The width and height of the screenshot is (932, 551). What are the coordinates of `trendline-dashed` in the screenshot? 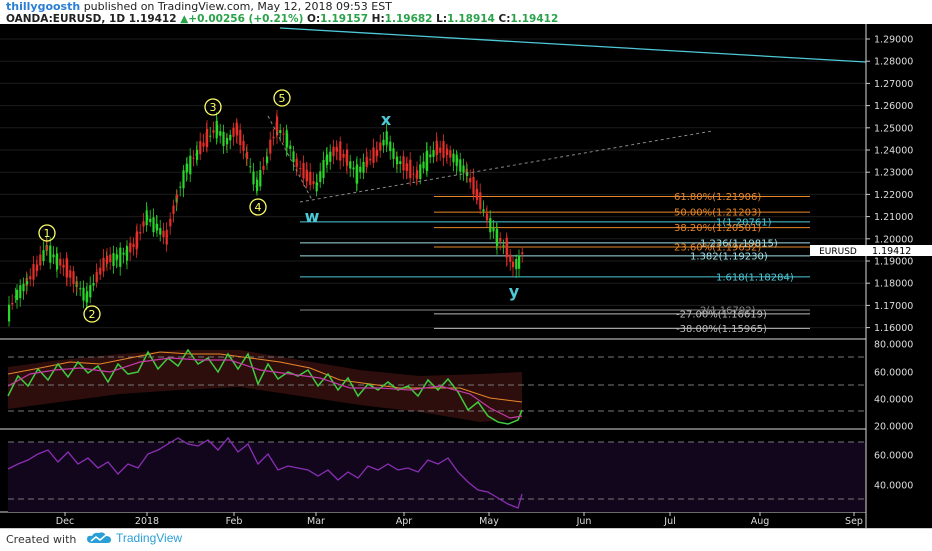 It's located at (506, 166).